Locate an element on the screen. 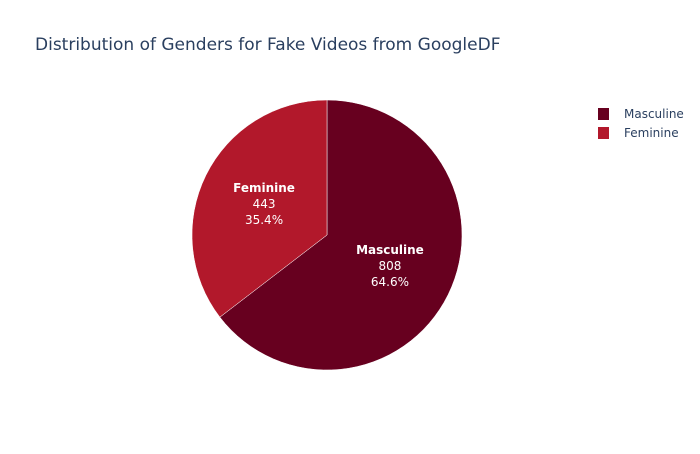 The height and width of the screenshot is (454, 700). slice-label-percent-masculine: 64.6% is located at coordinates (390, 282).